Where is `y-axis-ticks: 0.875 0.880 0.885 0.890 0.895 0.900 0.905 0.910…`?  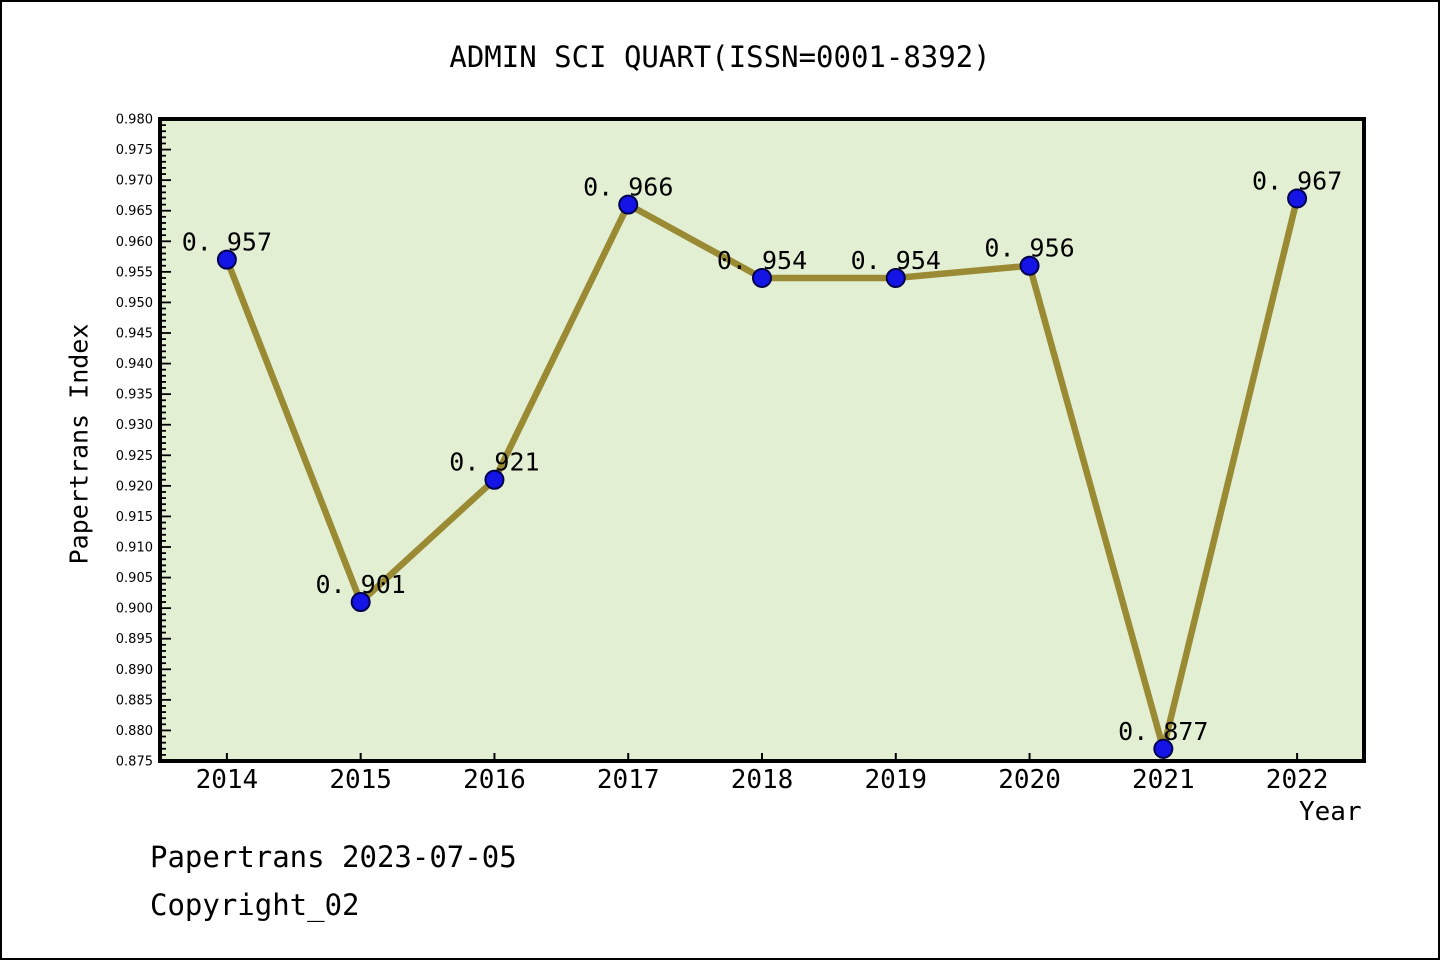 y-axis-ticks: 0.875 0.880 0.885 0.890 0.895 0.900 0.905 0.910… is located at coordinates (143, 441).